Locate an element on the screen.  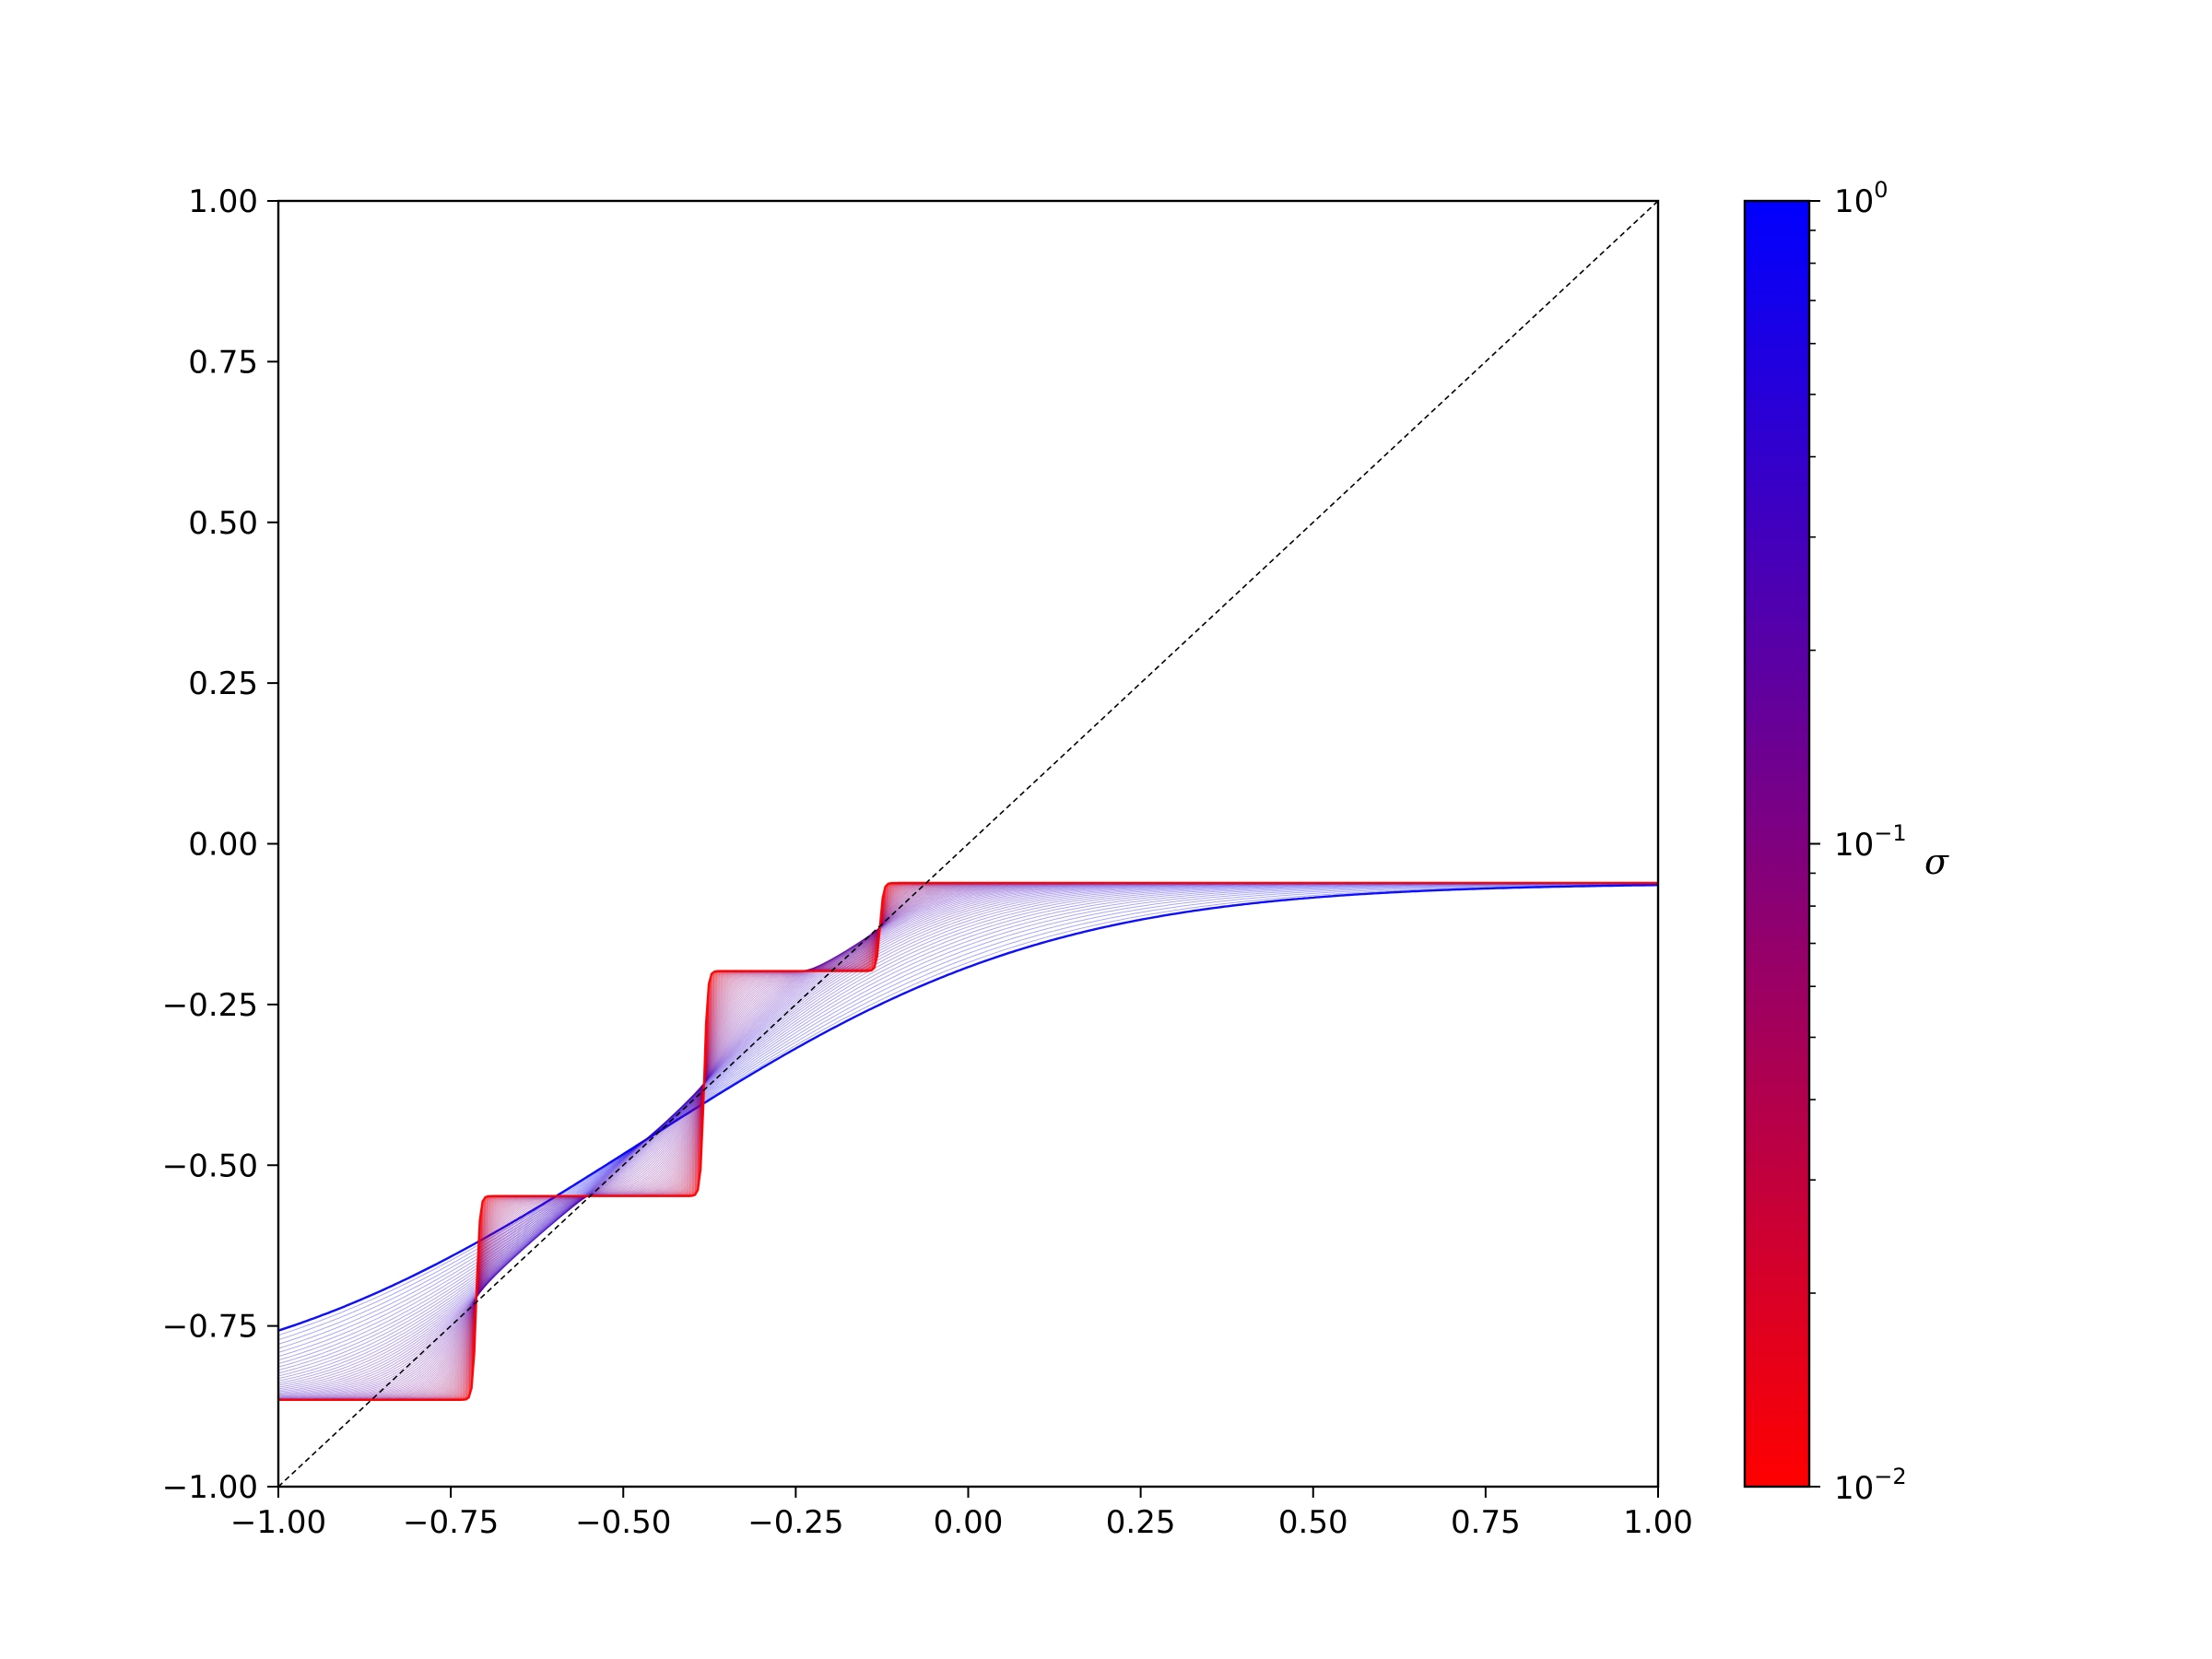
x-axis: −1.00 −0.75 −0.50 −0.25 0.00 0.25 0.50 0.75 1.00 is located at coordinates (961, 1514).